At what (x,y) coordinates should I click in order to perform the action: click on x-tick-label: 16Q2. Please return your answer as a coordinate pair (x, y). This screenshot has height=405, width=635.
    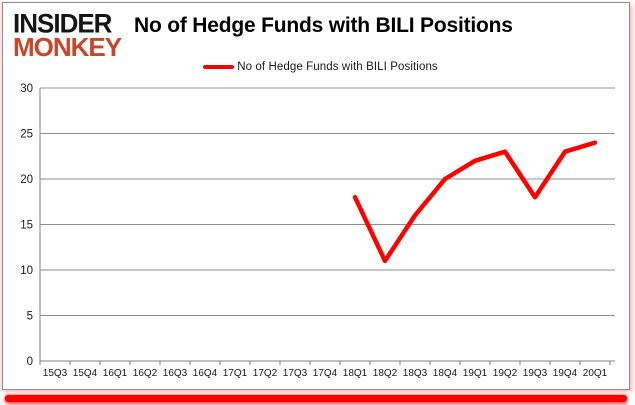
    Looking at the image, I should click on (145, 373).